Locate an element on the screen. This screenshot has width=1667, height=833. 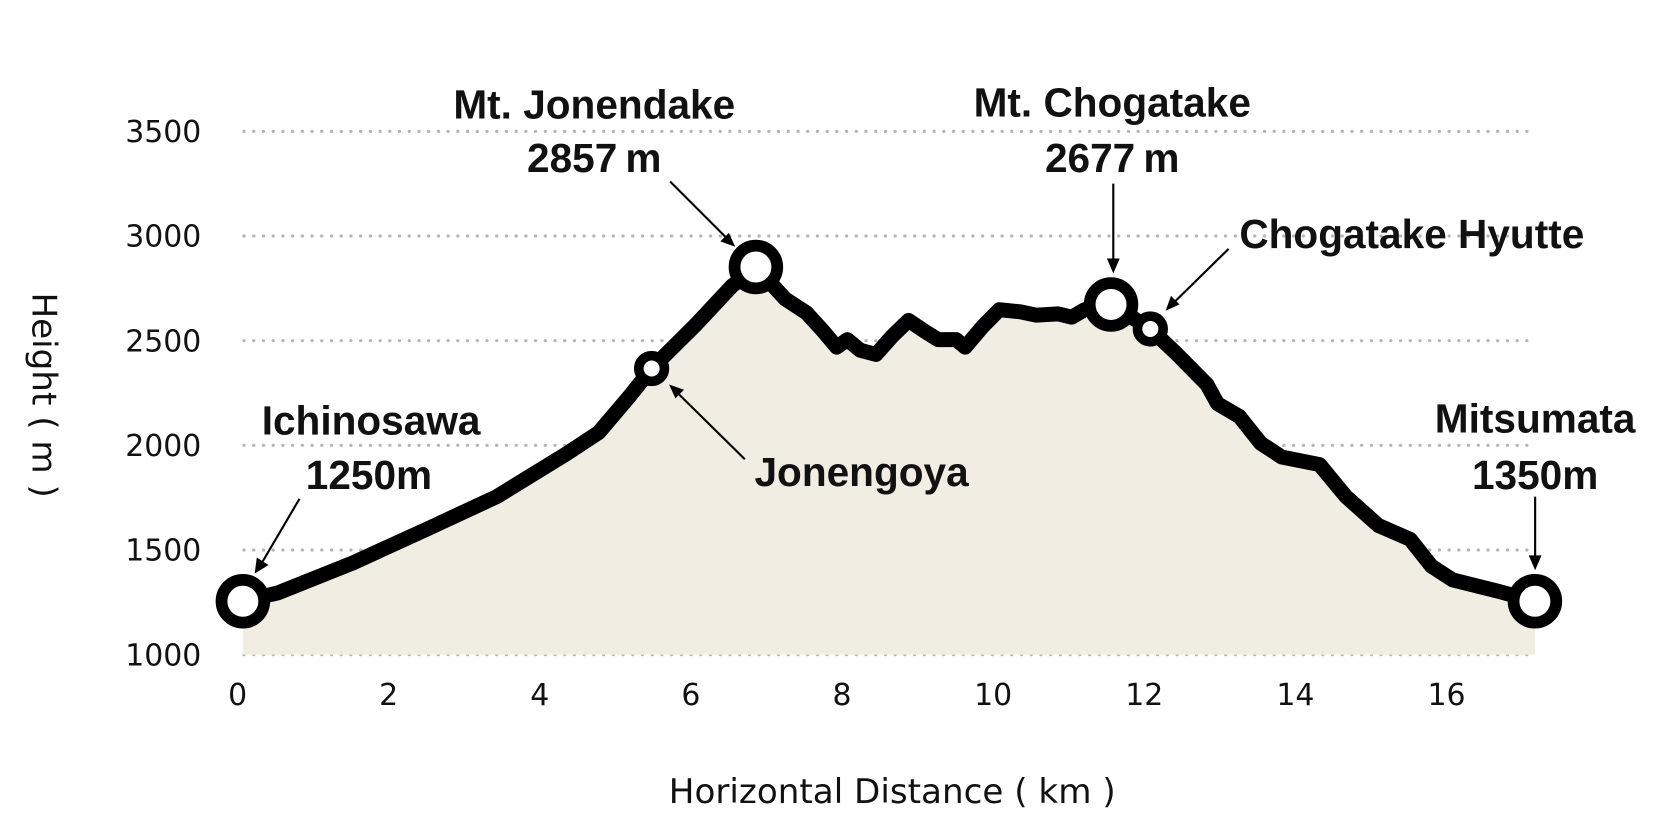
y-axis-ticks: 1000 1500 2000 2500 3000 3500 is located at coordinates (163, 394).